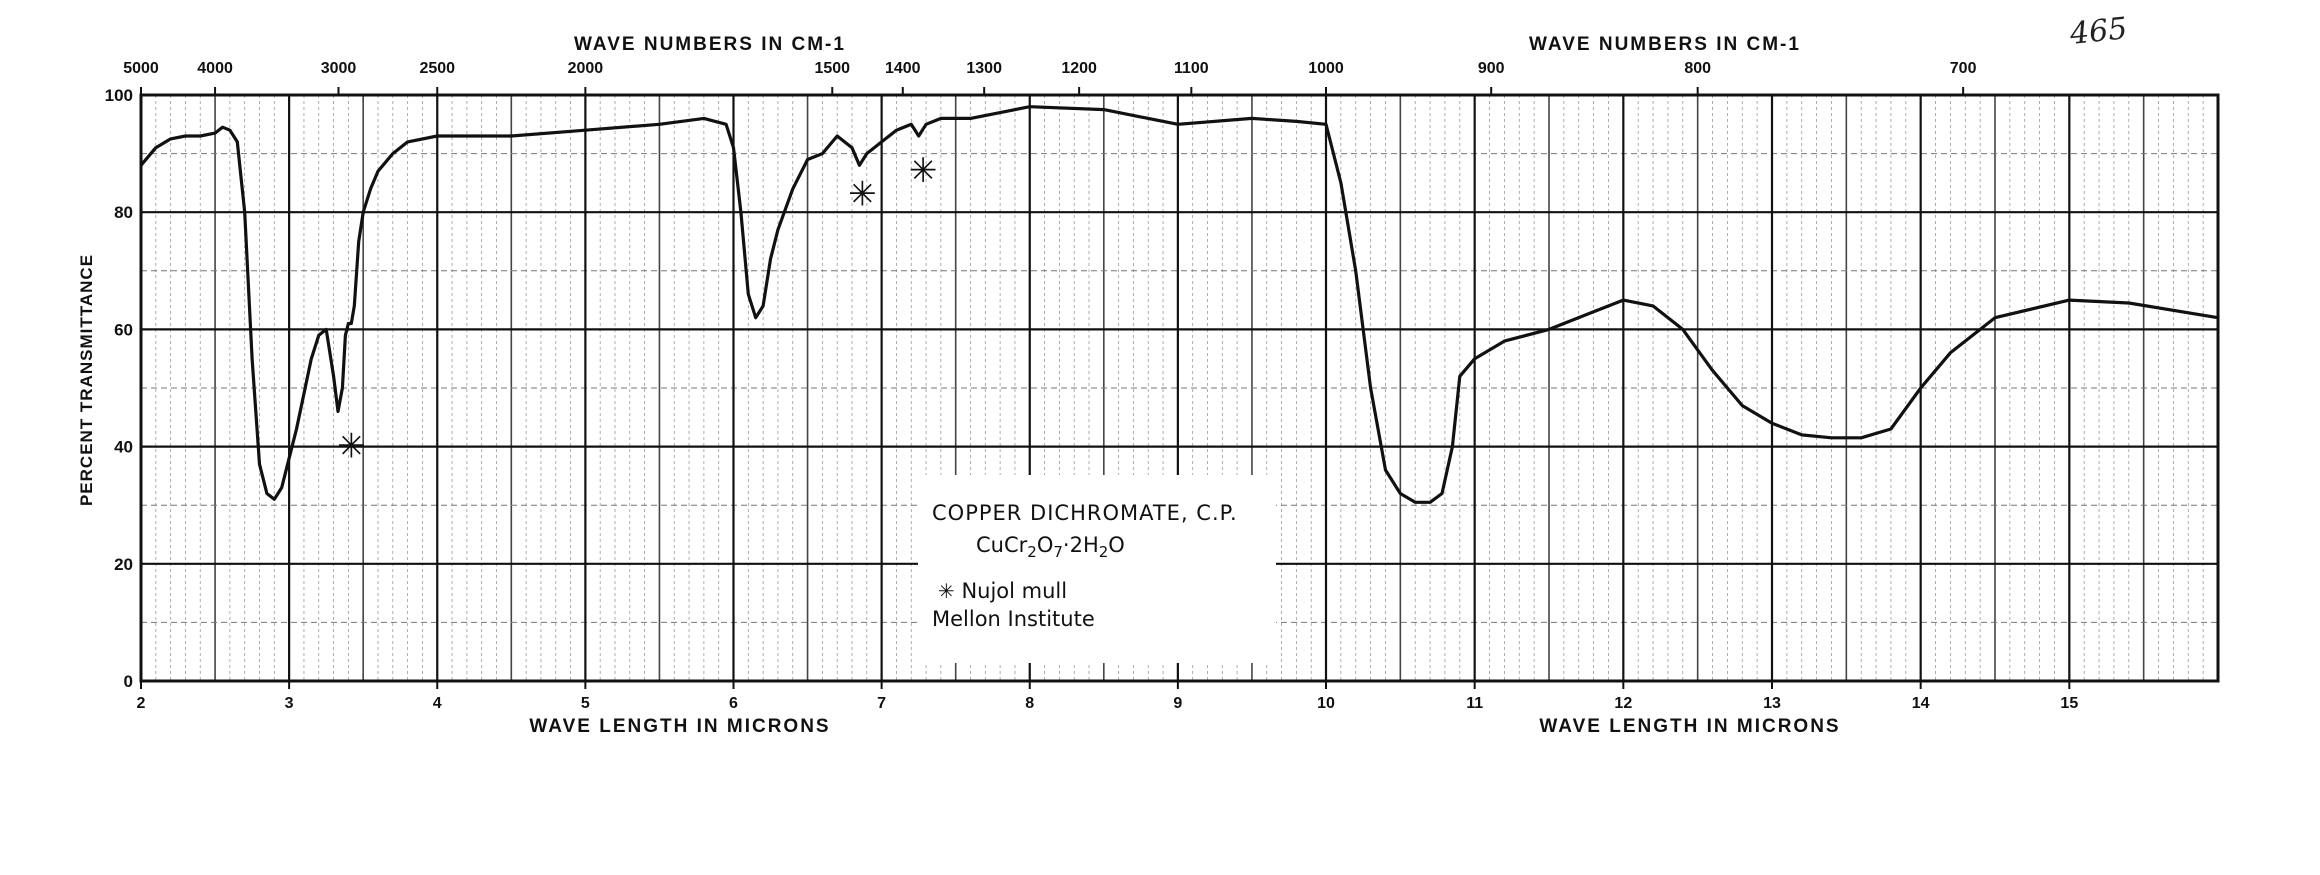 Image resolution: width=2320 pixels, height=875 pixels. I want to click on source-label: Mellon Institute, so click(1013, 619).